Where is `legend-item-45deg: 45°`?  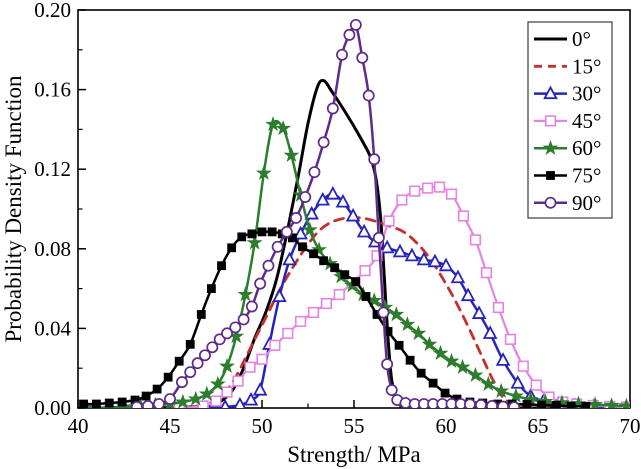
legend-item-45deg: 45° is located at coordinates (567, 121).